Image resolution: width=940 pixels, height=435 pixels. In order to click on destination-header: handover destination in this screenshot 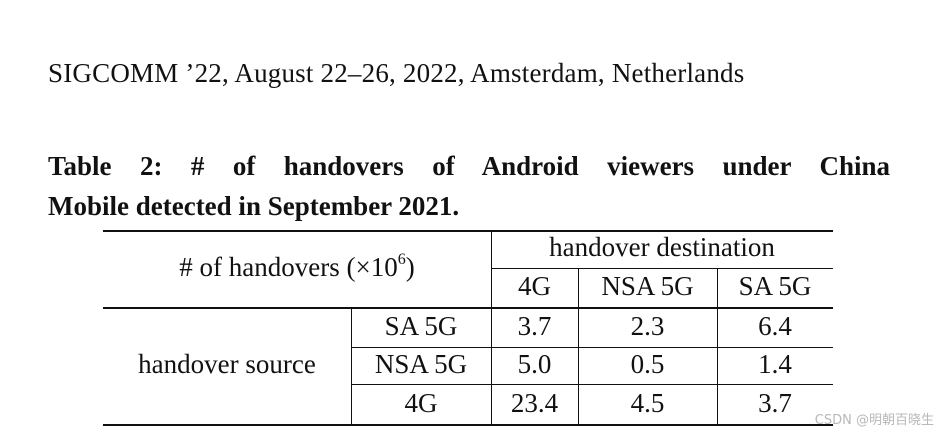, I will do `click(662, 247)`.